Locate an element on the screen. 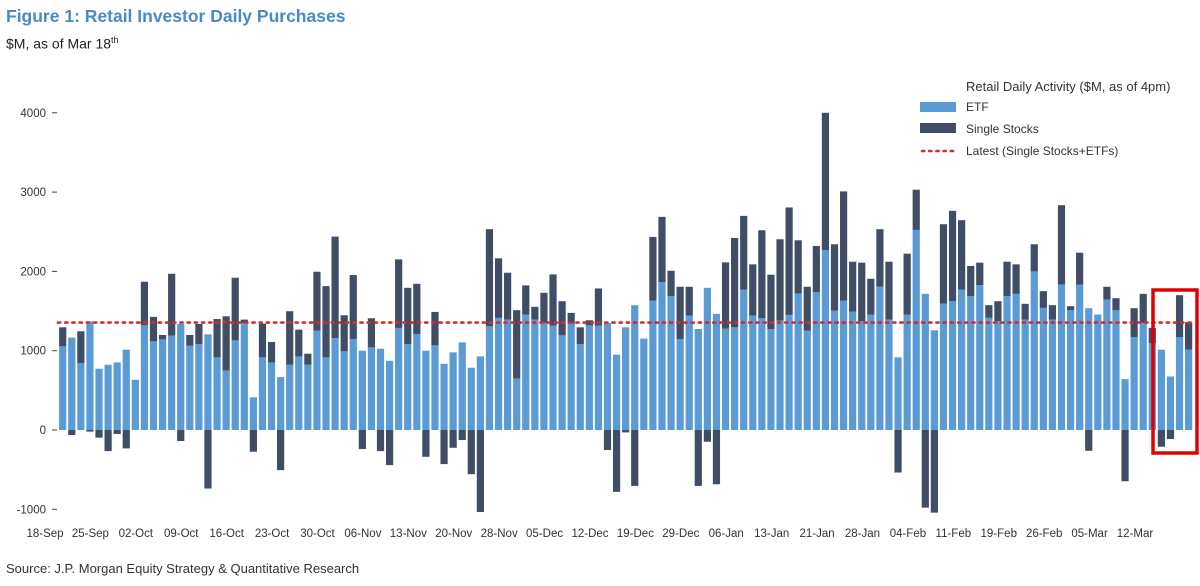  x-tick-label: 06-Jan is located at coordinates (726, 534).